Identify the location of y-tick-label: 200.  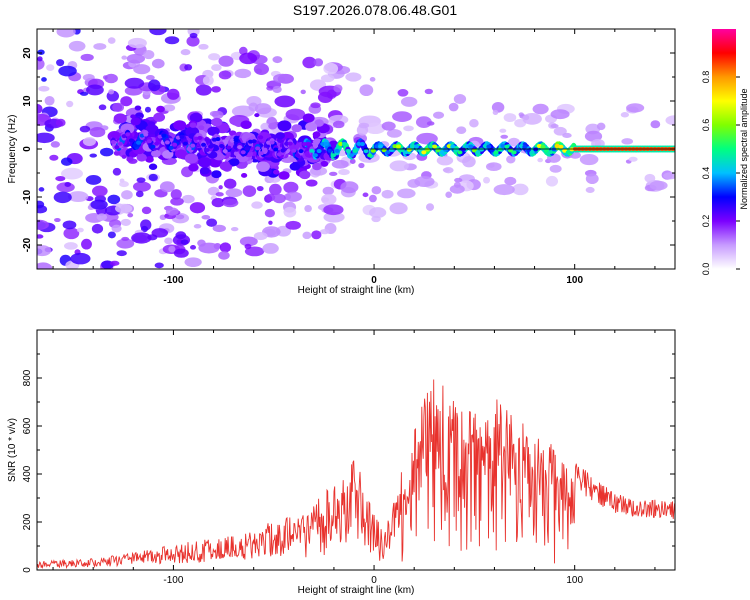
(27, 521).